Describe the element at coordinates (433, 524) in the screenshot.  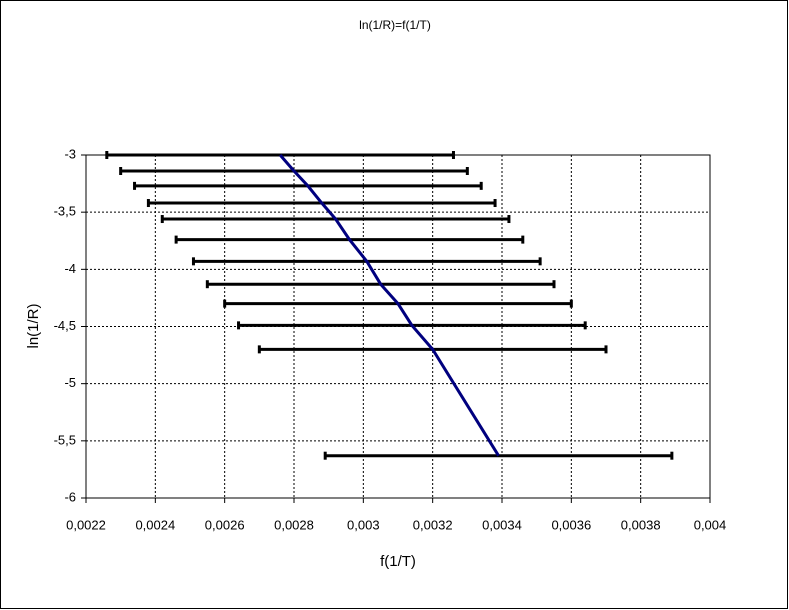
I see `x-tick-label: 0,0032` at that location.